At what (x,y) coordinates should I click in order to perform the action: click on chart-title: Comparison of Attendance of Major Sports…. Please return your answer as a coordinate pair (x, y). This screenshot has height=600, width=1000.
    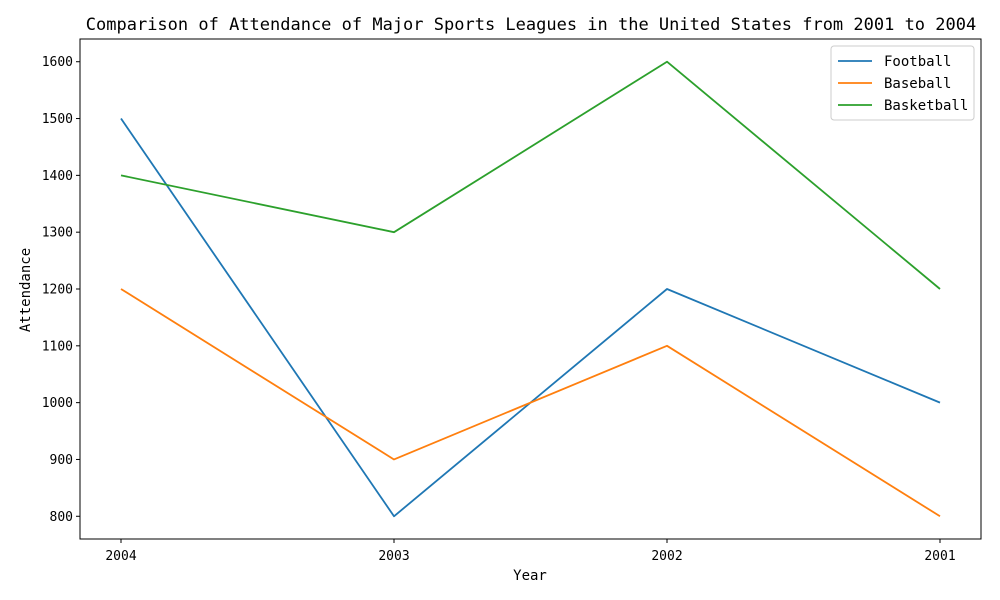
    Looking at the image, I should click on (531, 25).